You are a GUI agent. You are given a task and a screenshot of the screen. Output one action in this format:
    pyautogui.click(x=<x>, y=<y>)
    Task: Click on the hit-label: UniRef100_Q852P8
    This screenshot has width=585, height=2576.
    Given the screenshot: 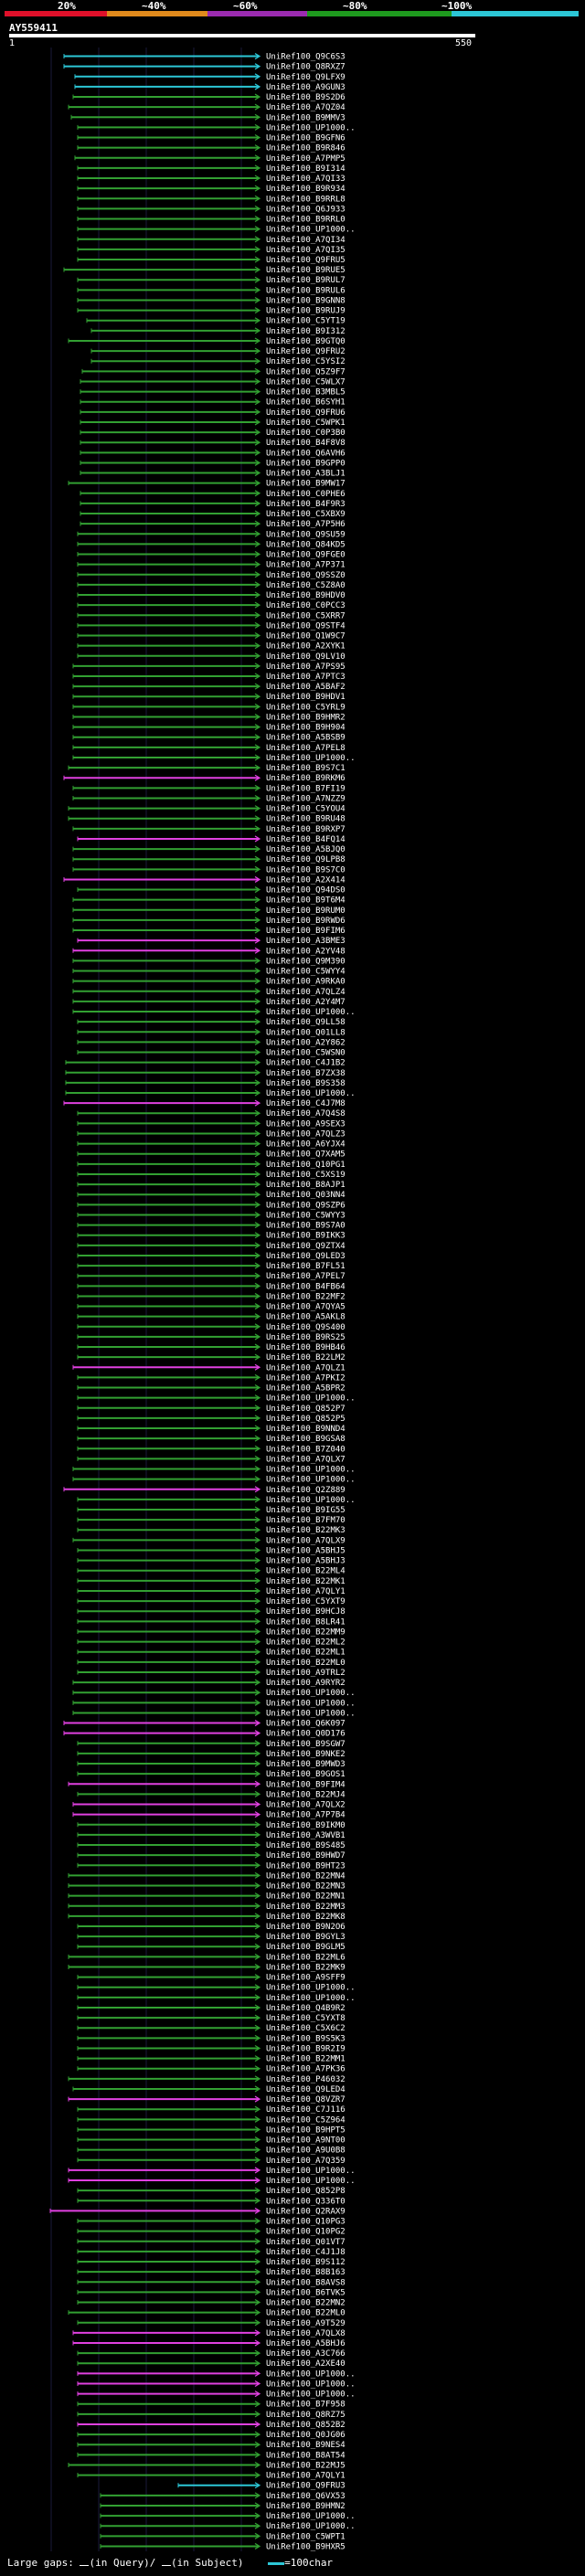 What is the action you would take?
    pyautogui.click(x=306, y=2191)
    